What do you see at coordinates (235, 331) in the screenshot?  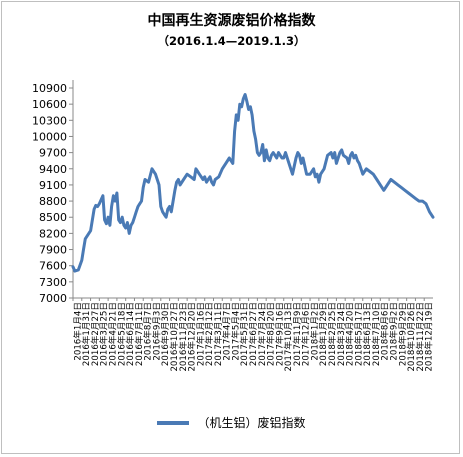 I see `x-tick-label: 2017年5月4日` at bounding box center [235, 331].